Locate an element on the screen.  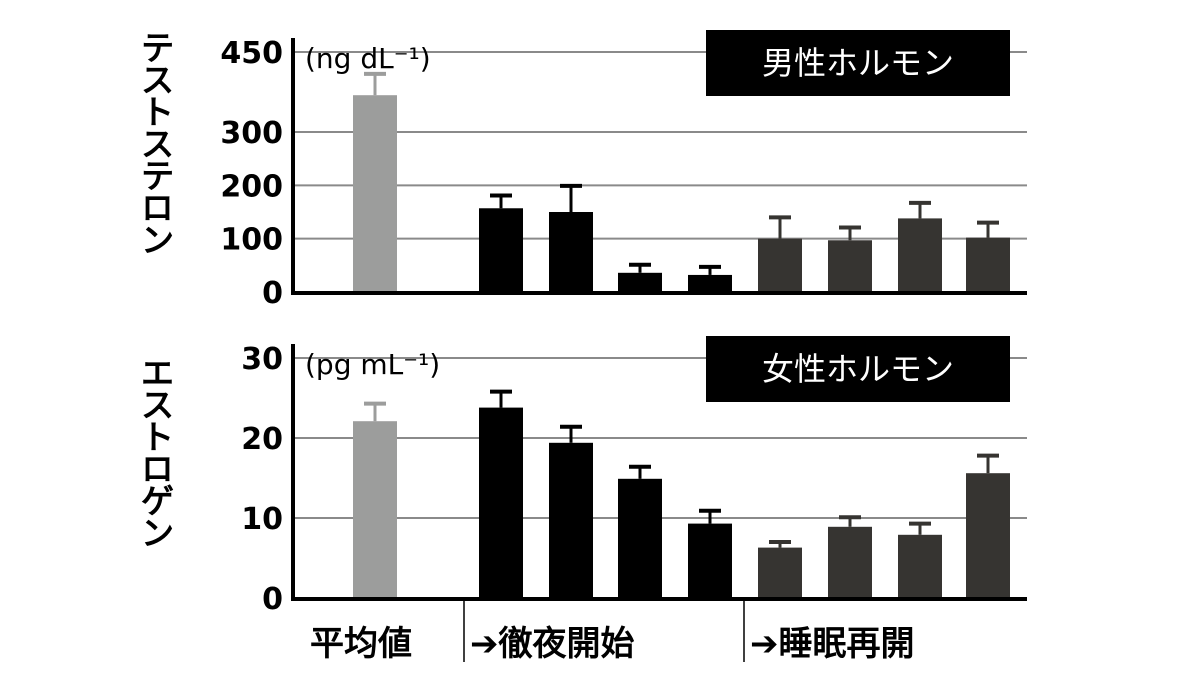
y-tick-label: 10 is located at coordinates (262, 519).